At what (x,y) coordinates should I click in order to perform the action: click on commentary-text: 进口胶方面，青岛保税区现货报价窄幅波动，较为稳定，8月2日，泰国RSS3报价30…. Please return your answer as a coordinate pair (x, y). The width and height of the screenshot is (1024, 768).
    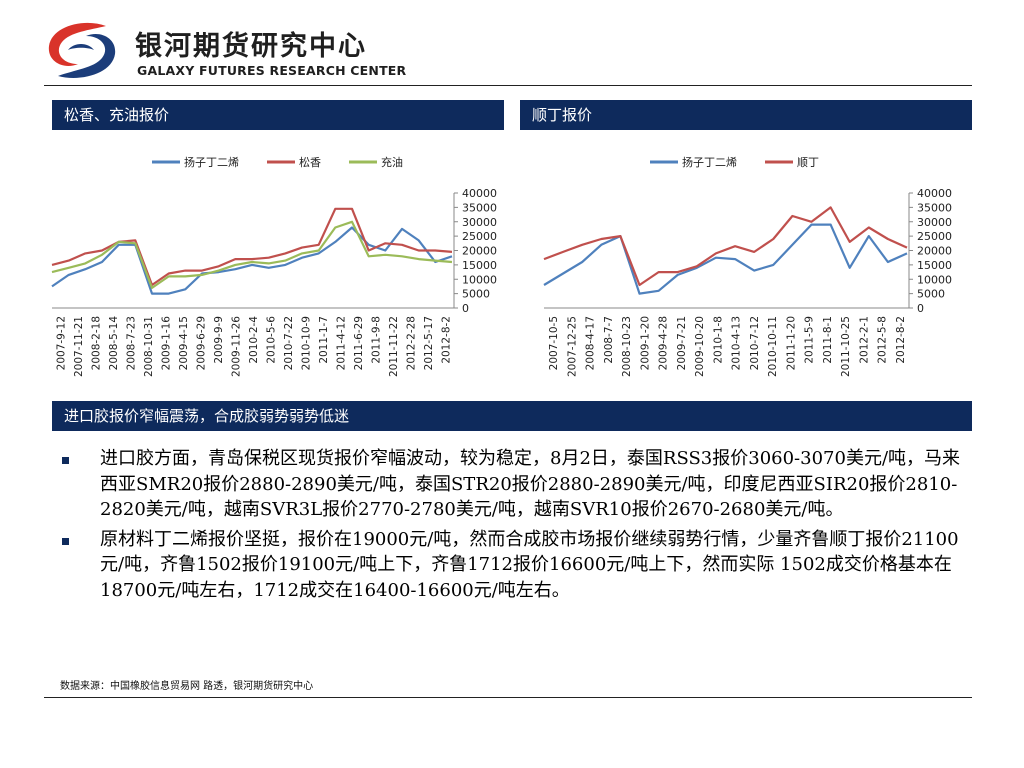
    Looking at the image, I should click on (530, 484).